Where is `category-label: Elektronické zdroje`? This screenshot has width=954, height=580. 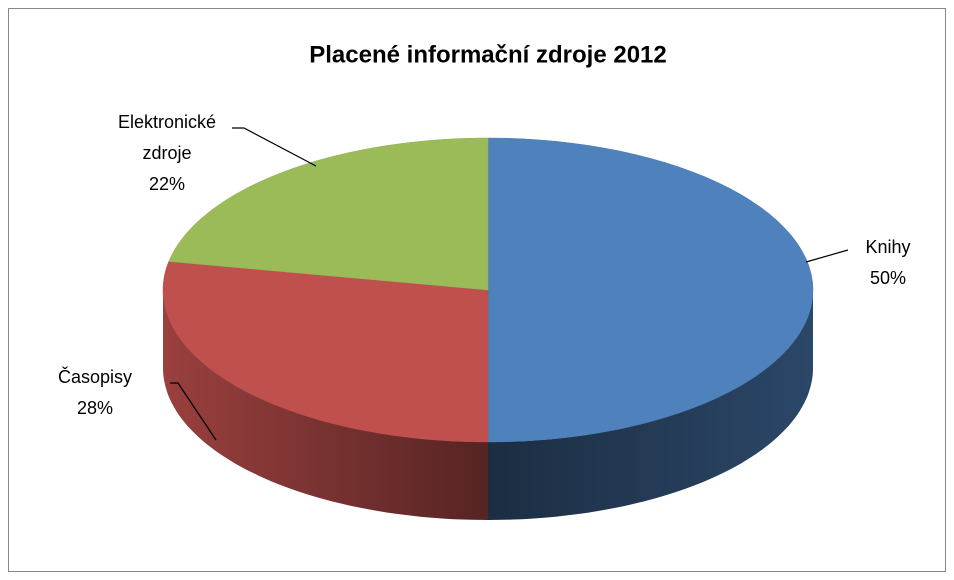 category-label: Elektronické zdroje is located at coordinates (167, 137).